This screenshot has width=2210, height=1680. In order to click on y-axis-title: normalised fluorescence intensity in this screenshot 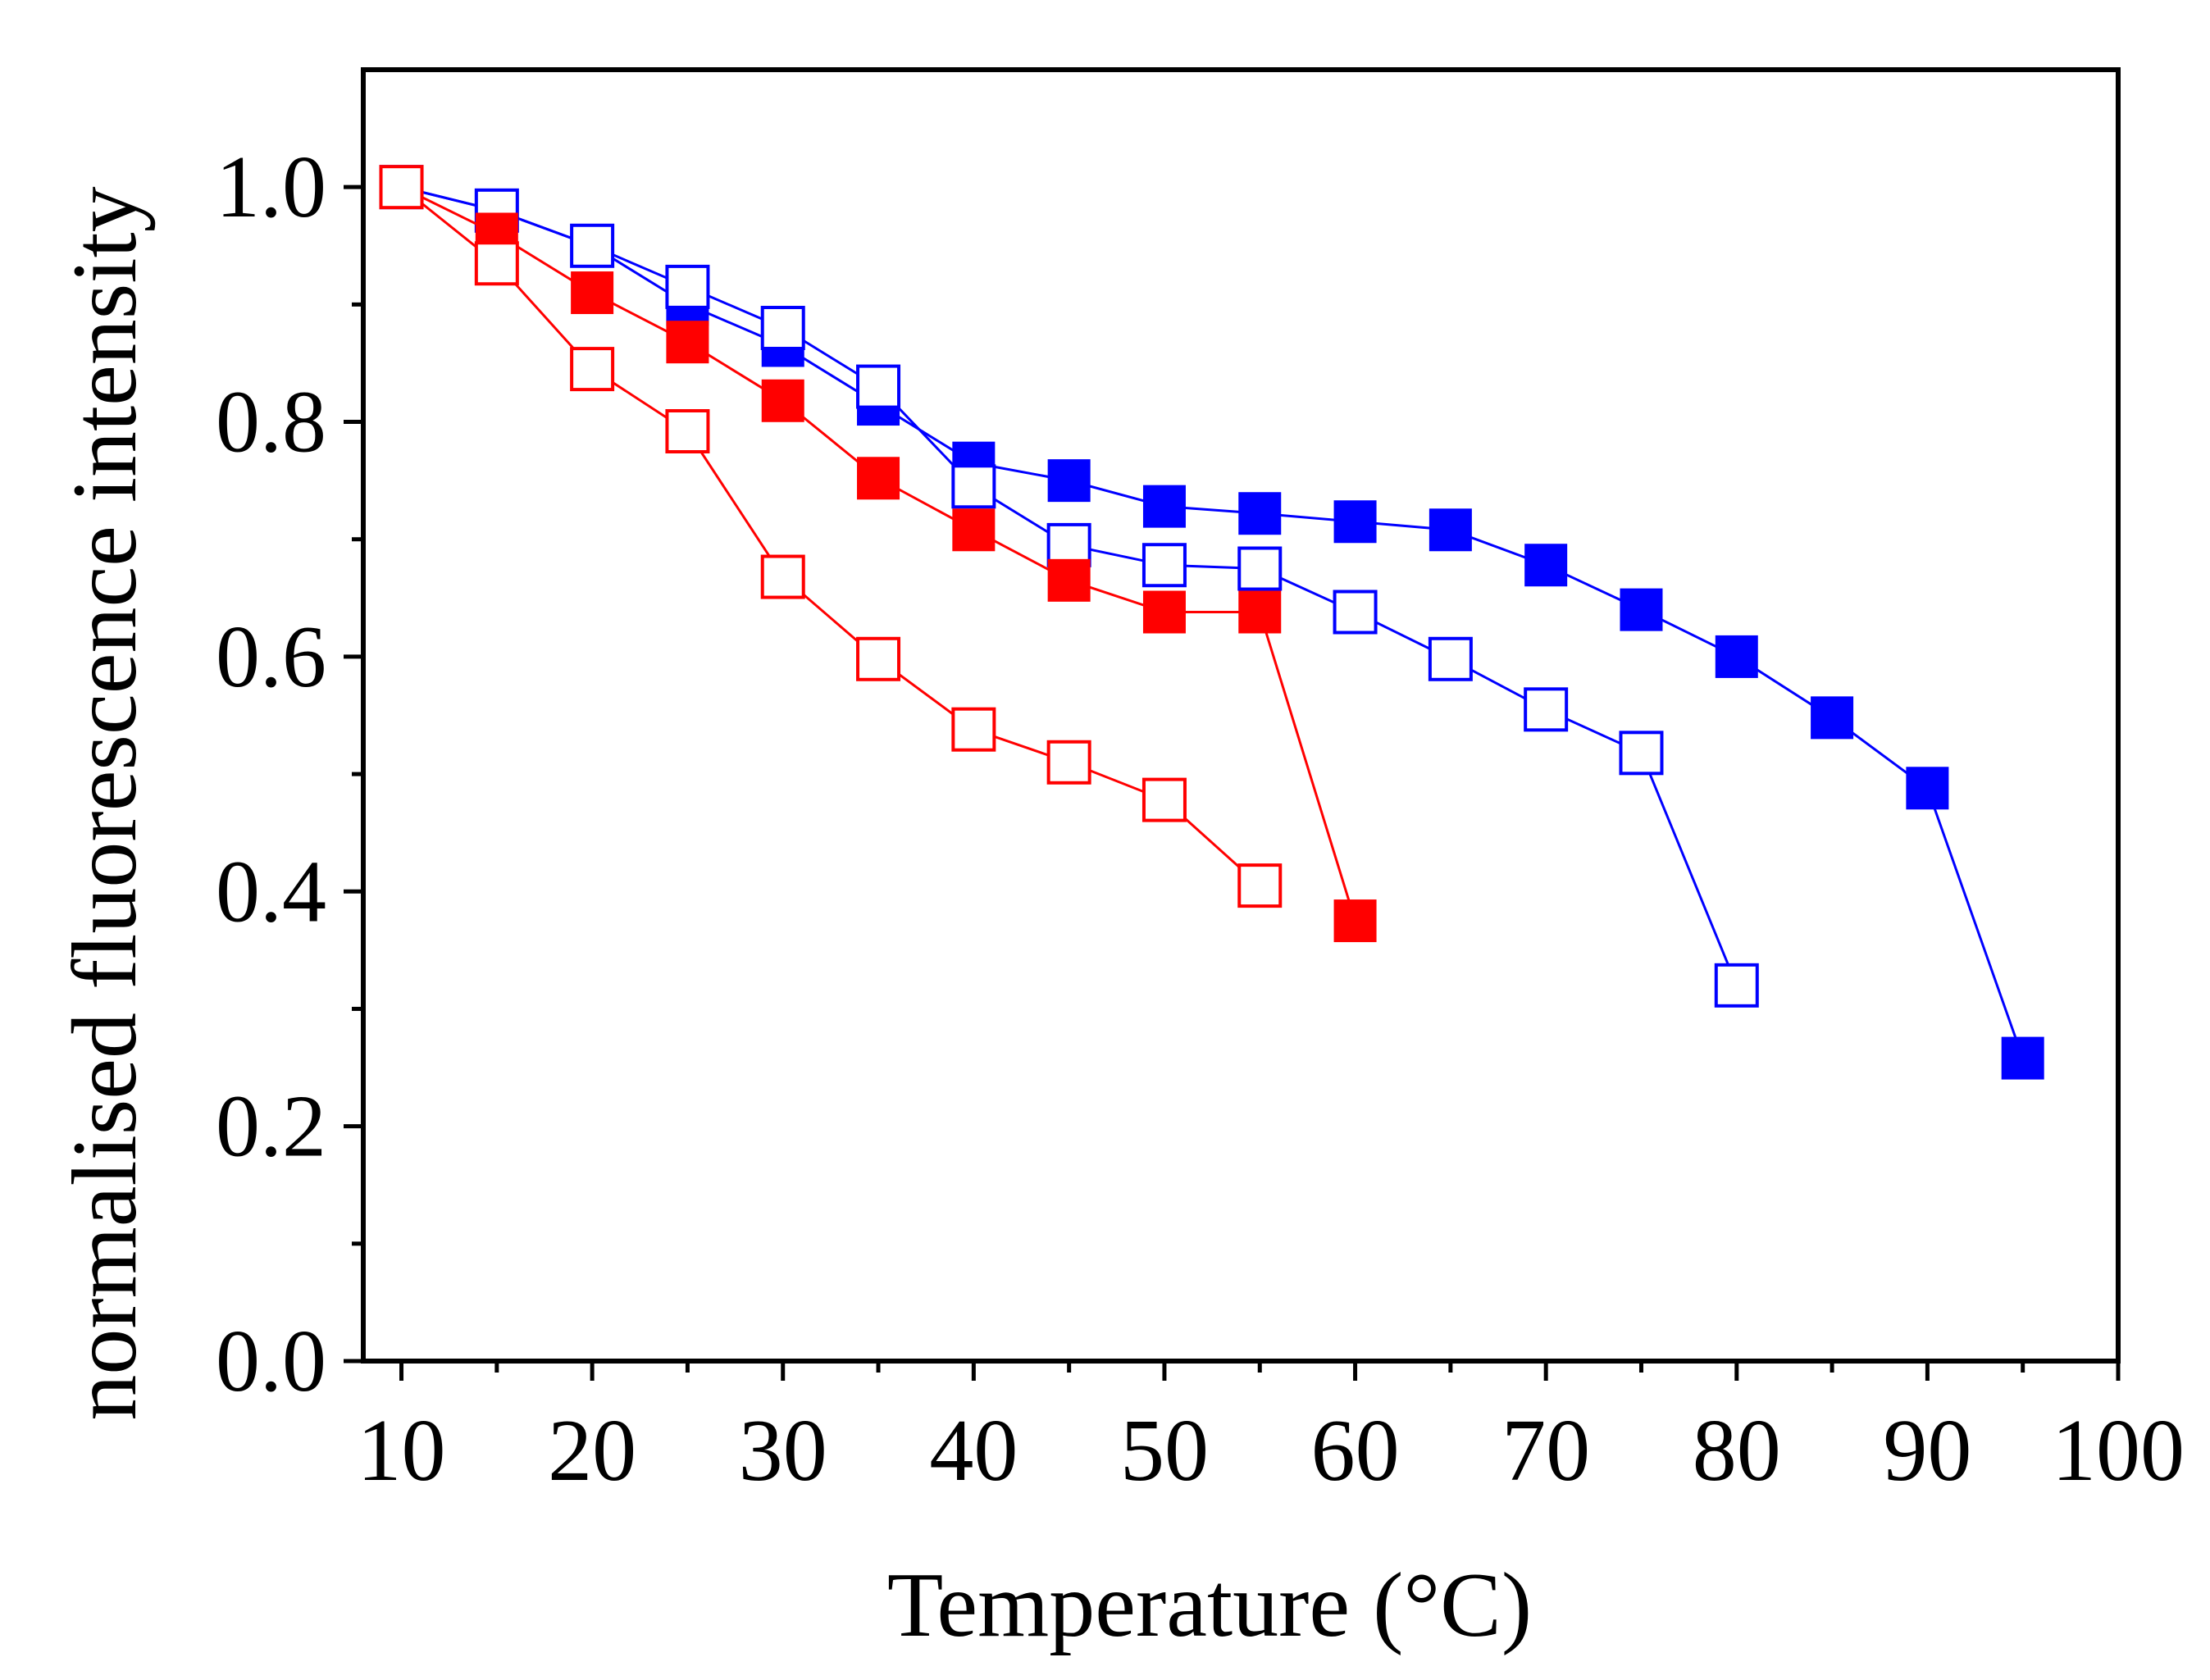, I will do `click(105, 803)`.